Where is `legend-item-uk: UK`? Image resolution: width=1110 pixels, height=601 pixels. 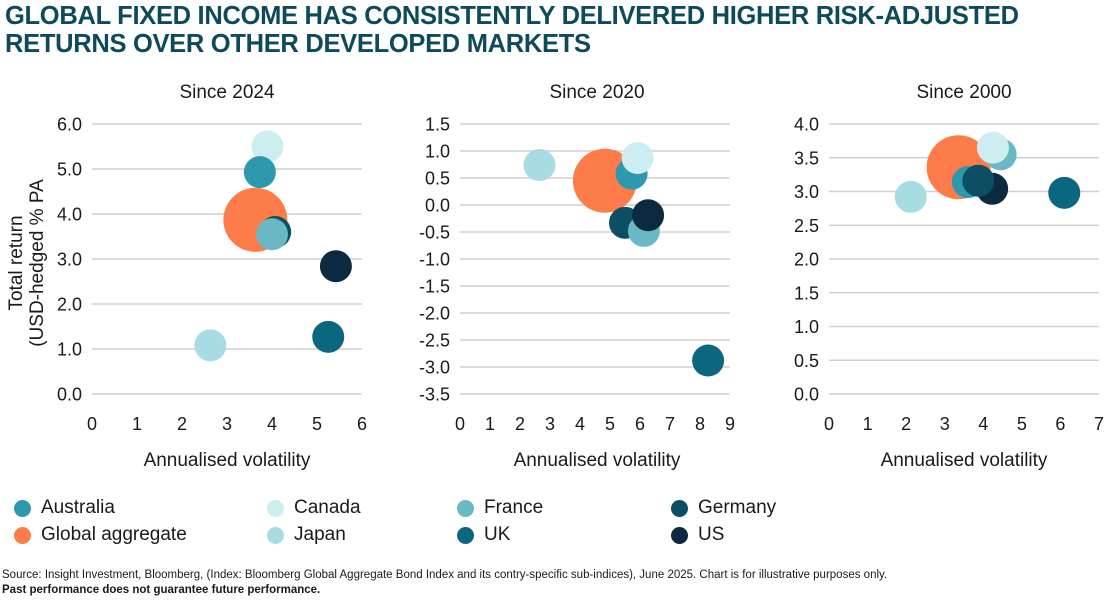
legend-item-uk: UK is located at coordinates (483, 535).